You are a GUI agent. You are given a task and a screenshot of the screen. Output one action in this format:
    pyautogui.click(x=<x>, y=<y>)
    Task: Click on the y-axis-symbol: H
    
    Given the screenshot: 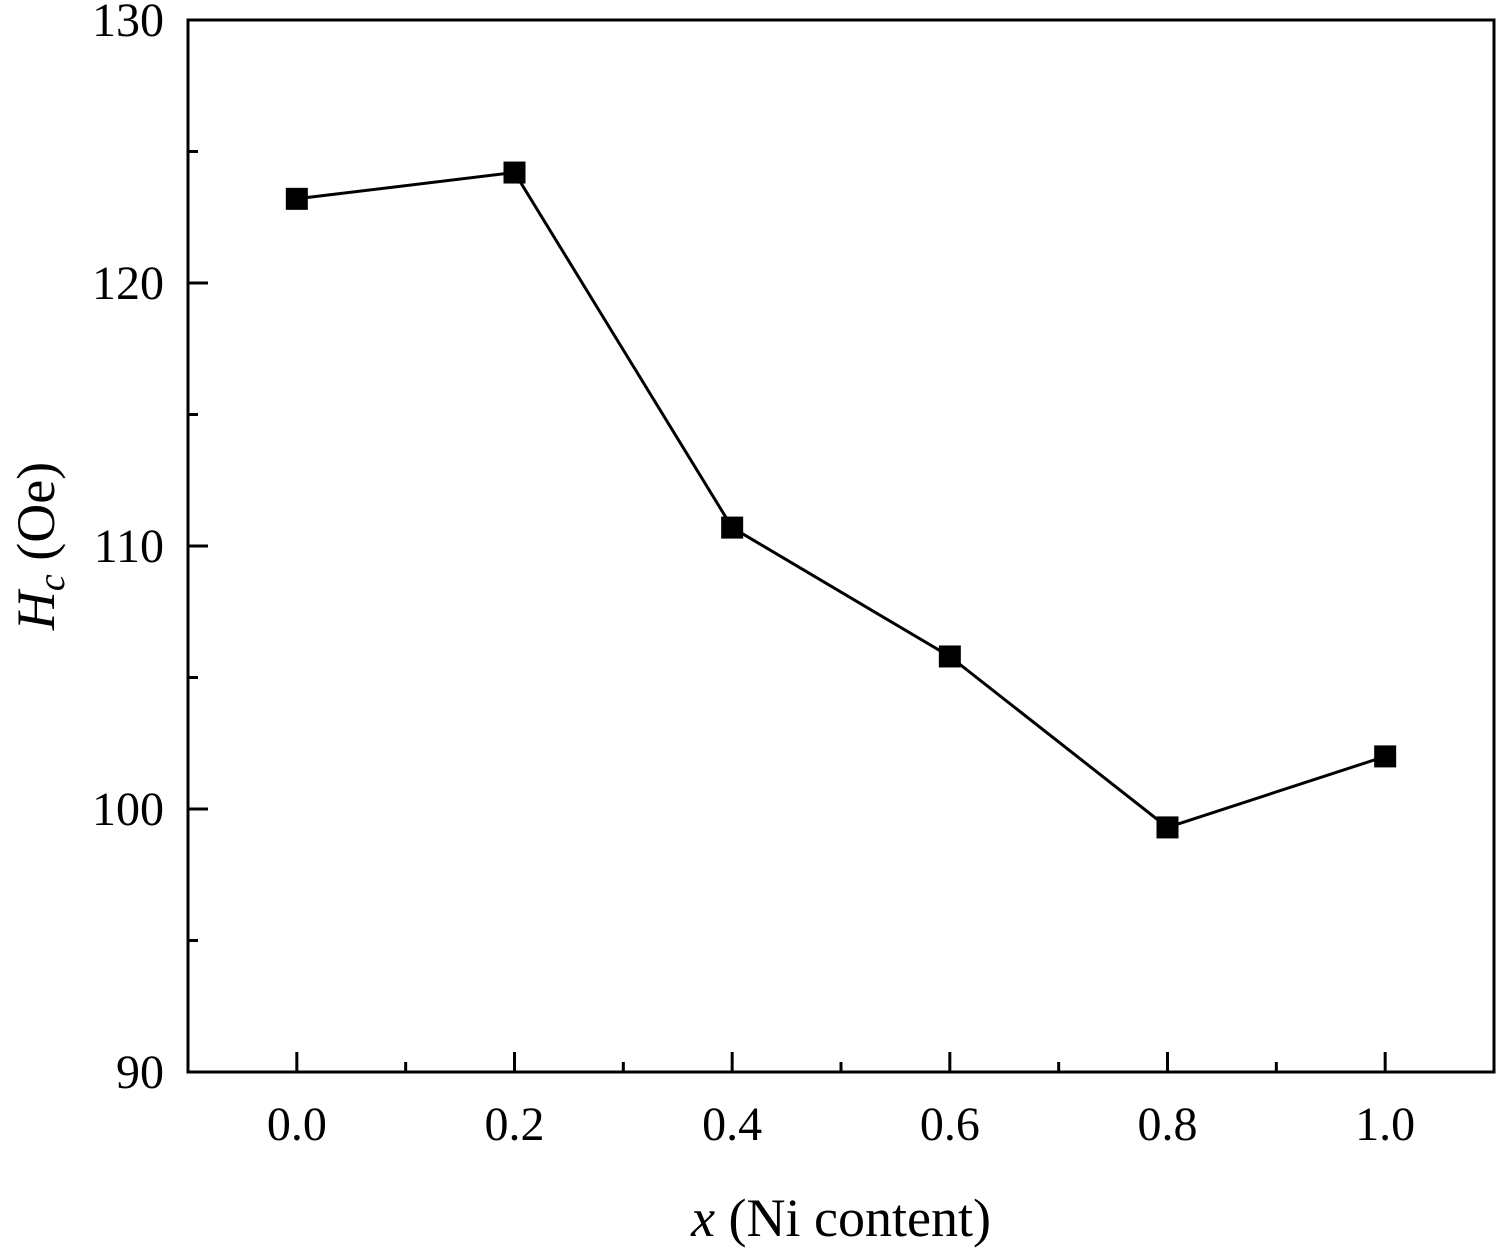 What is the action you would take?
    pyautogui.click(x=36, y=609)
    